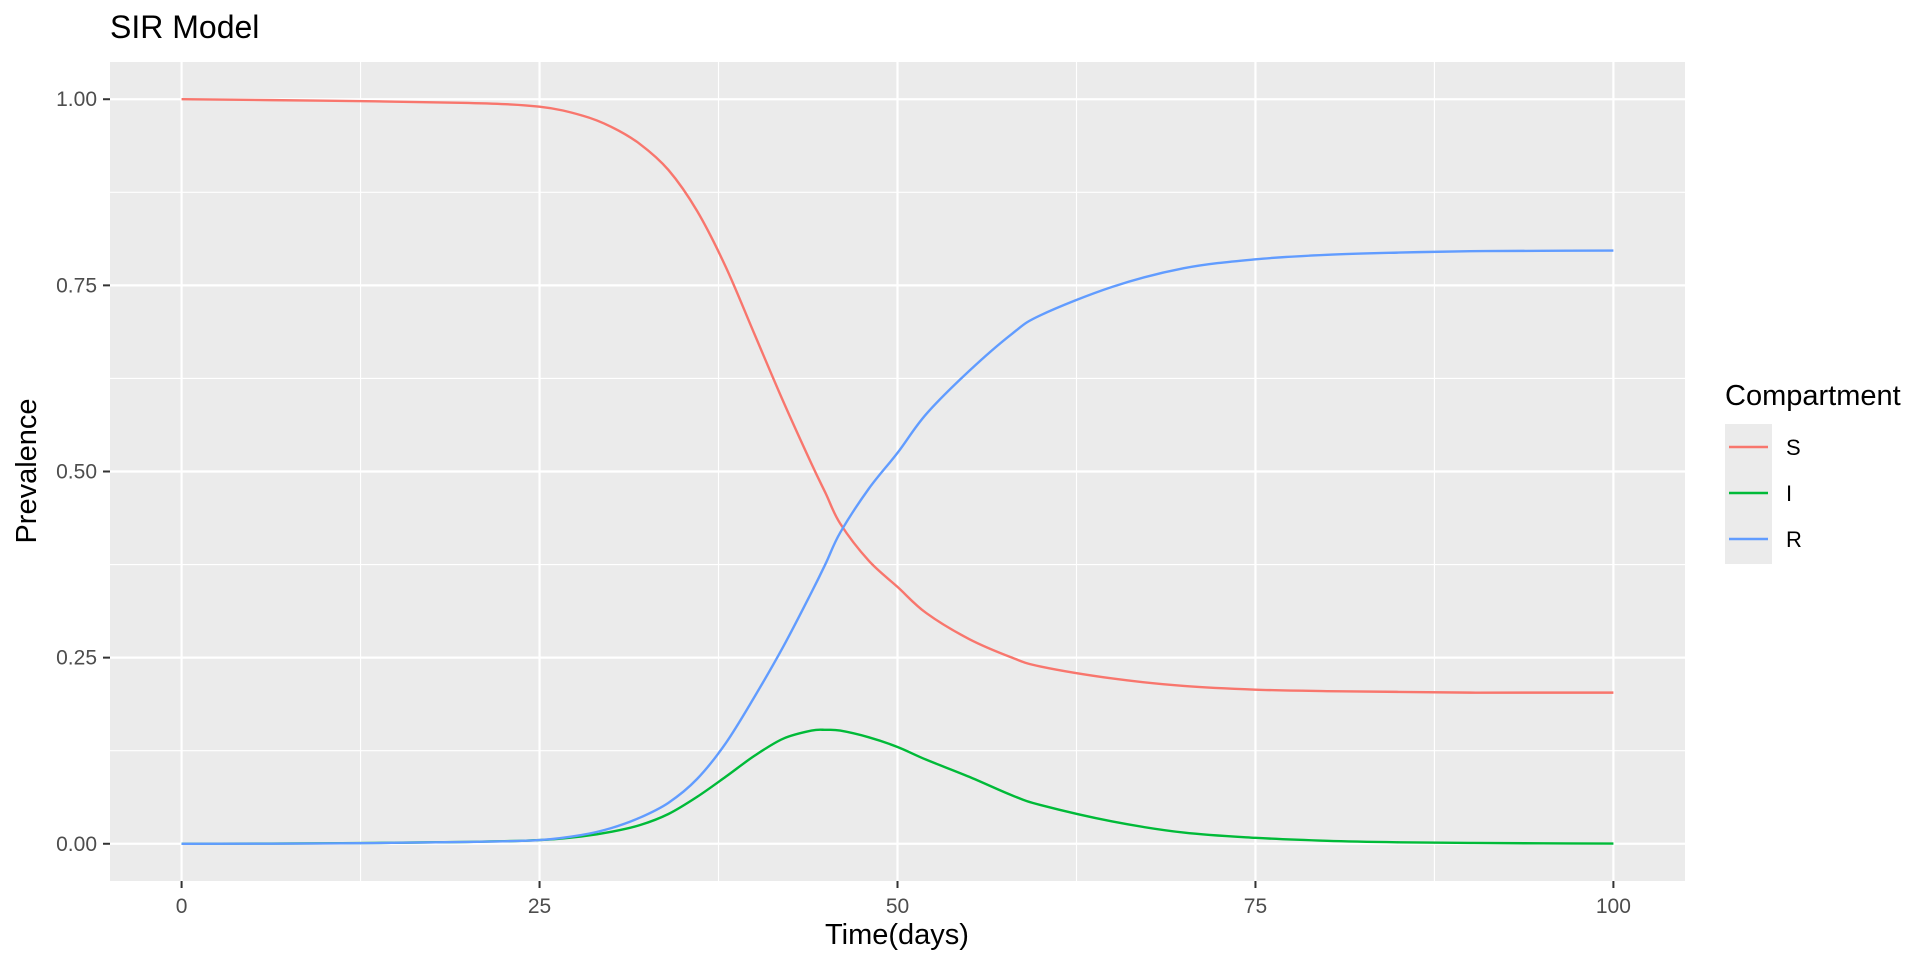 This screenshot has width=1920, height=960. Describe the element at coordinates (1255, 906) in the screenshot. I see `x-tick-label: 75` at that location.